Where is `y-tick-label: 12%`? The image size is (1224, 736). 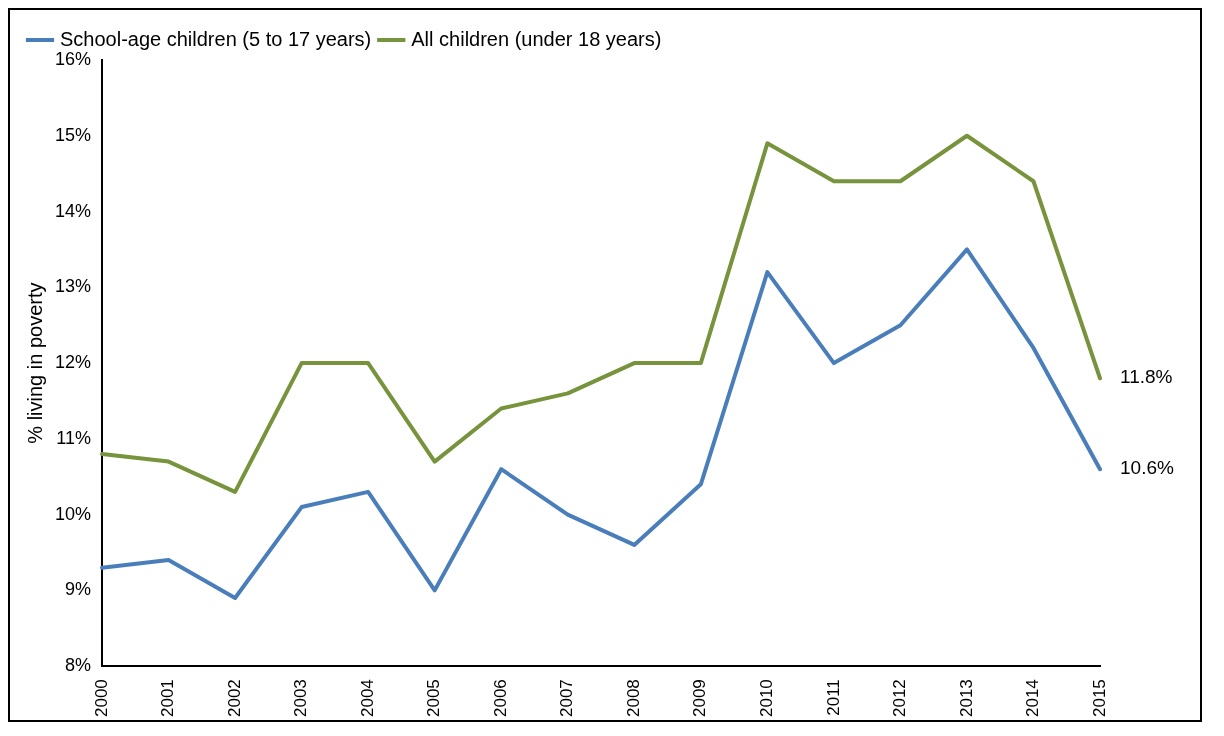 y-tick-label: 12% is located at coordinates (73, 362).